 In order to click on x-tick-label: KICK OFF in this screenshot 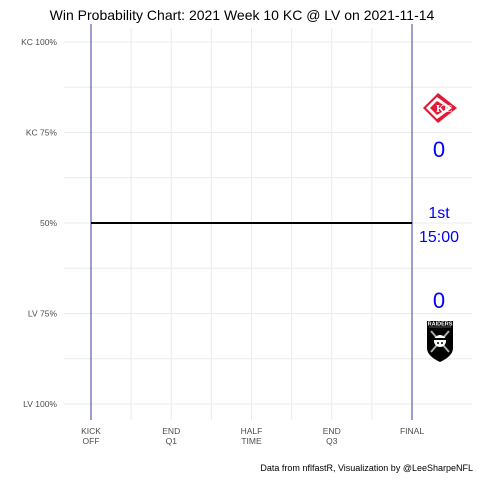, I will do `click(91, 436)`.